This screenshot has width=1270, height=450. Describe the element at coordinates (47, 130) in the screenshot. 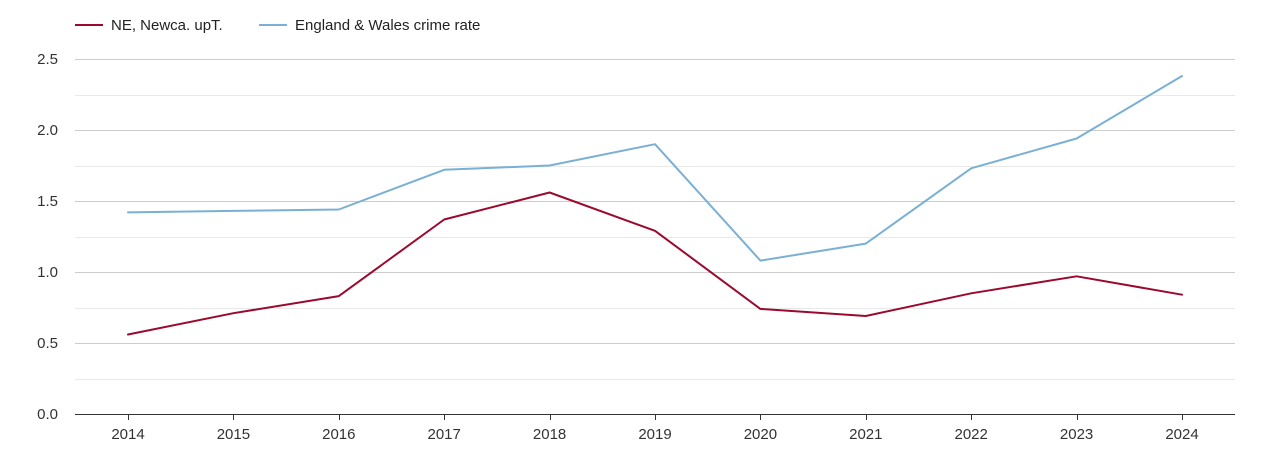

I see `y-tick-label: 2.0` at that location.